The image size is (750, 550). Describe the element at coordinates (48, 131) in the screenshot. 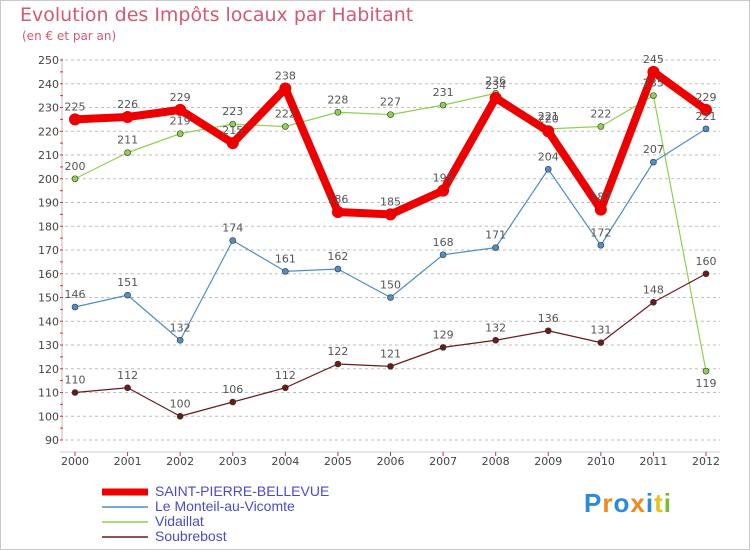

I see `y-tick-label: 220` at that location.